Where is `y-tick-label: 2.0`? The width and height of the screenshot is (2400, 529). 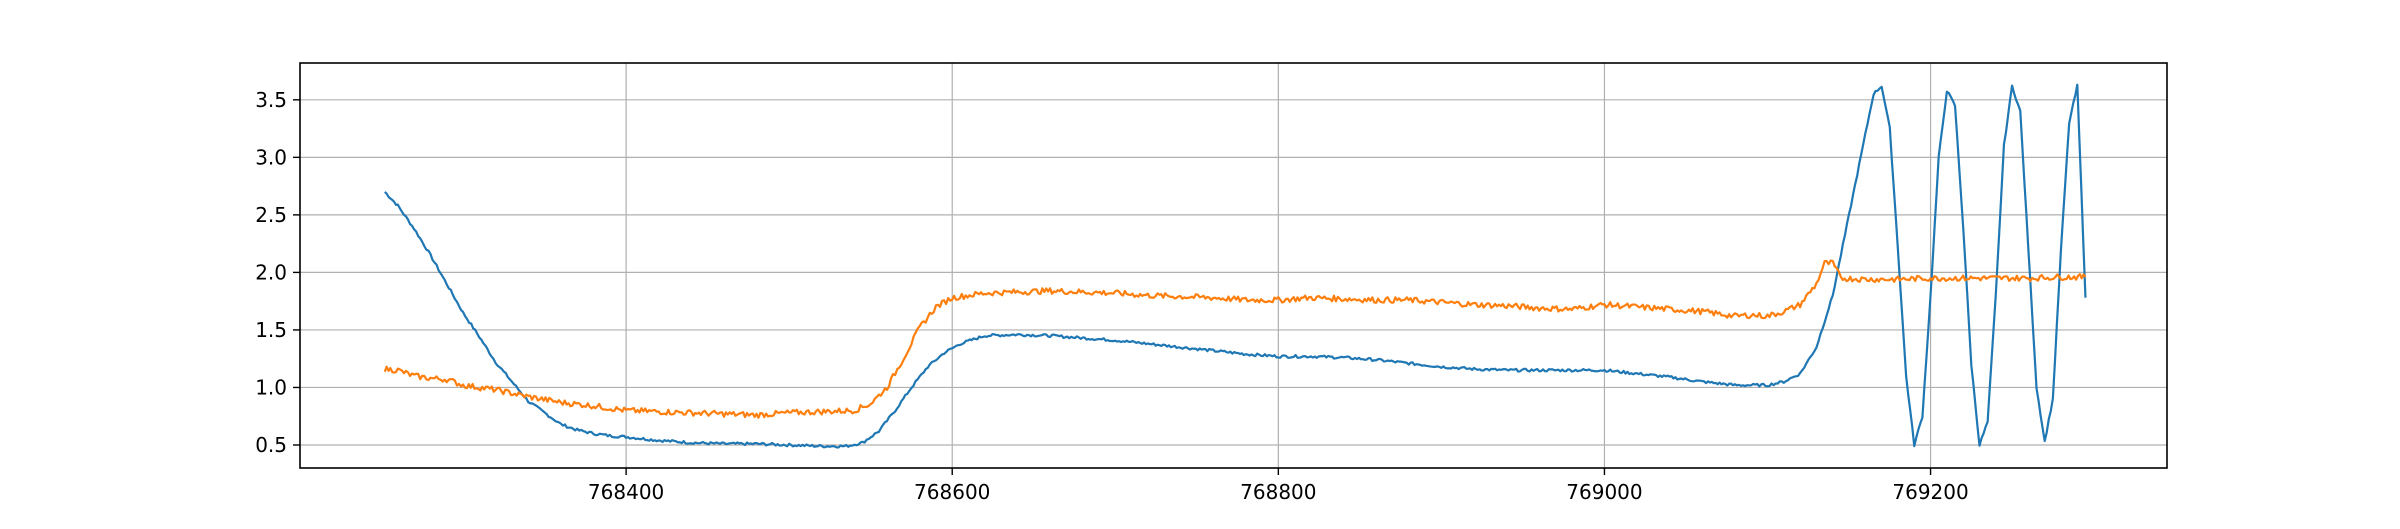
y-tick-label: 2.0 is located at coordinates (271, 272).